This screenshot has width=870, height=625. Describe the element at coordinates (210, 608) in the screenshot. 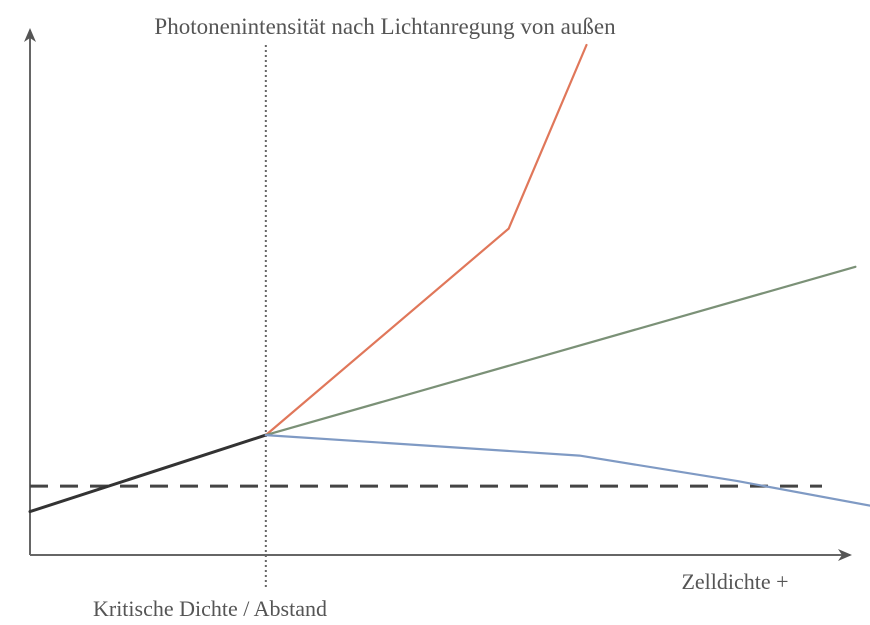

I see `critical-density-annotation: Kritische Dichte / Abstand` at that location.